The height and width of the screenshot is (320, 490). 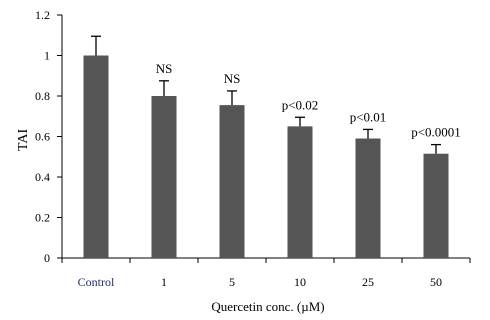 I want to click on significance-label: p<0.02, so click(x=300, y=104).